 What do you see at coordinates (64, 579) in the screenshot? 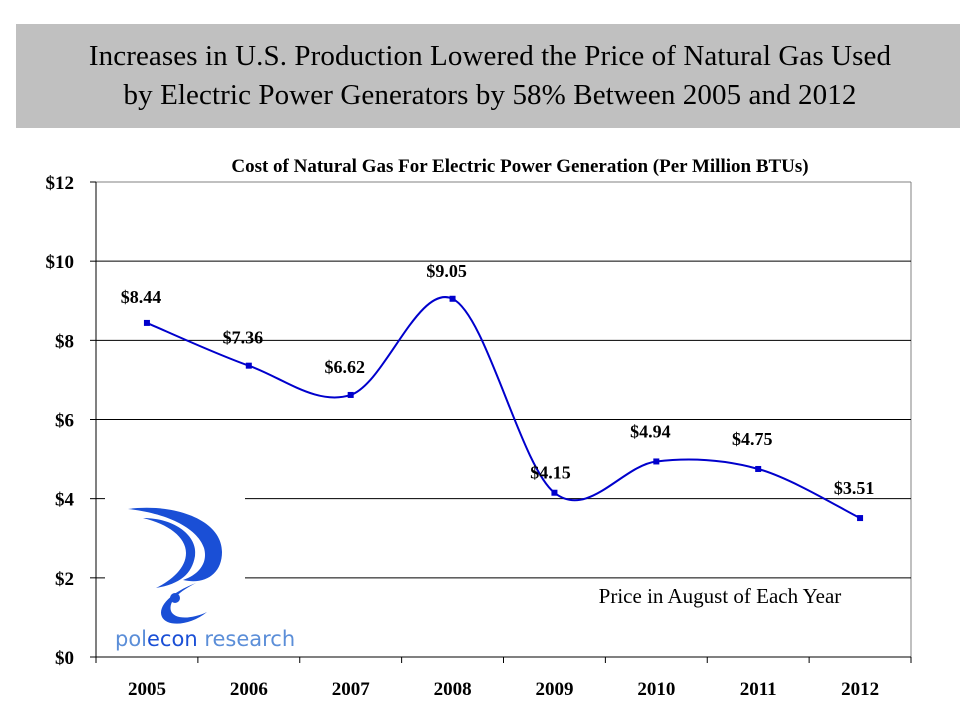
I see `y-tick-label: $2` at bounding box center [64, 579].